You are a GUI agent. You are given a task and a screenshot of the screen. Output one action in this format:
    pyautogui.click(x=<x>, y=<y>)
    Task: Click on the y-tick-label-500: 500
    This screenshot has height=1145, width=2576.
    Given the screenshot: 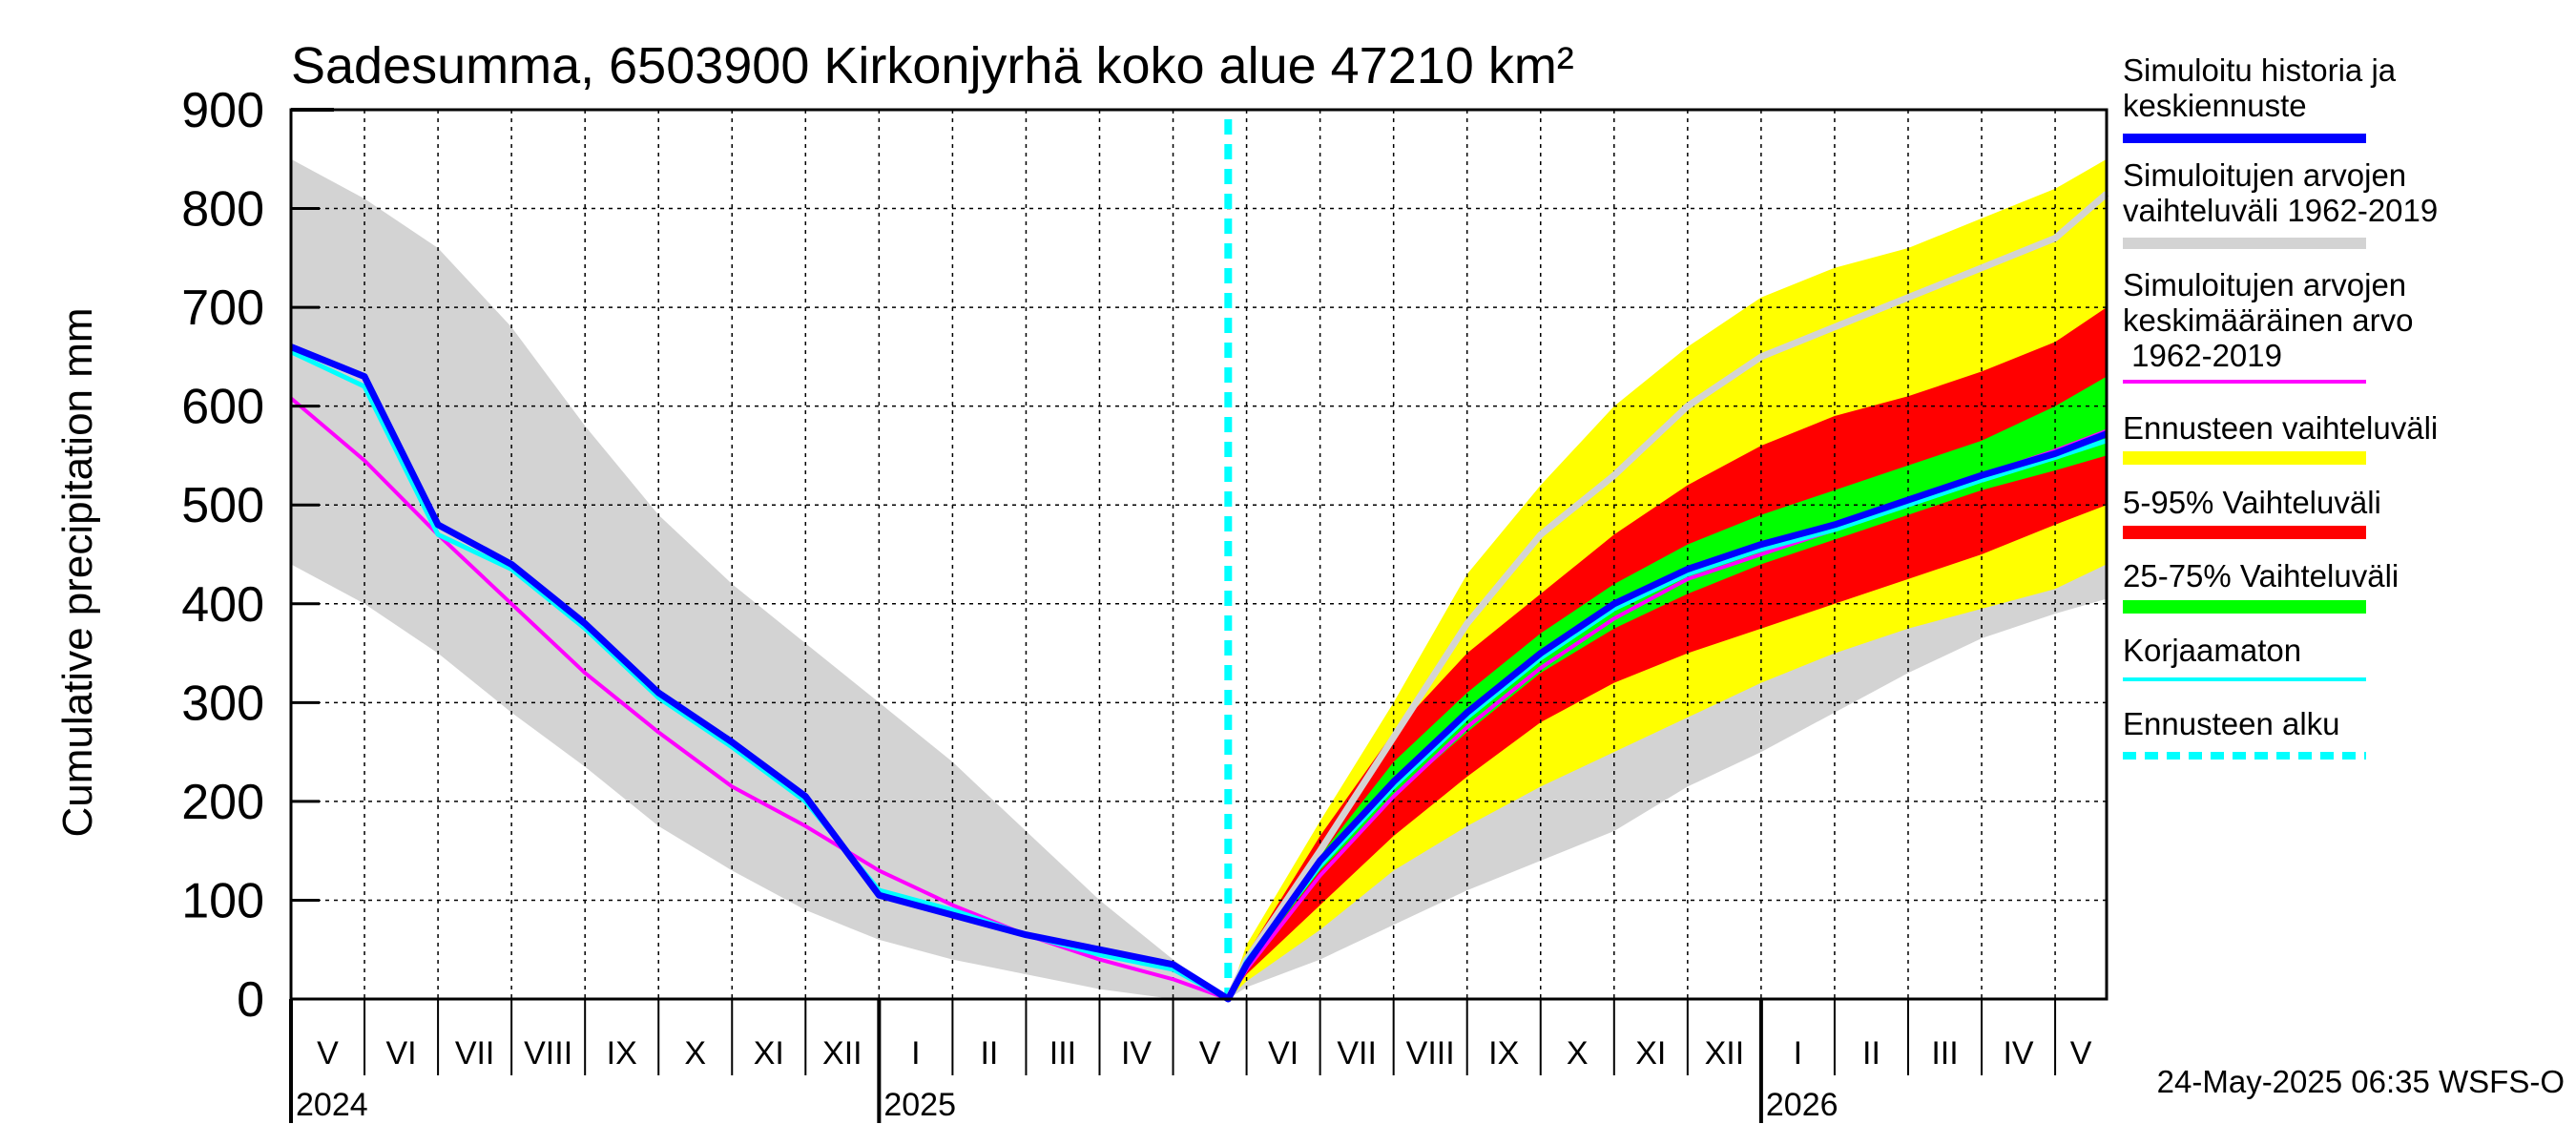 What is the action you would take?
    pyautogui.click(x=222, y=506)
    